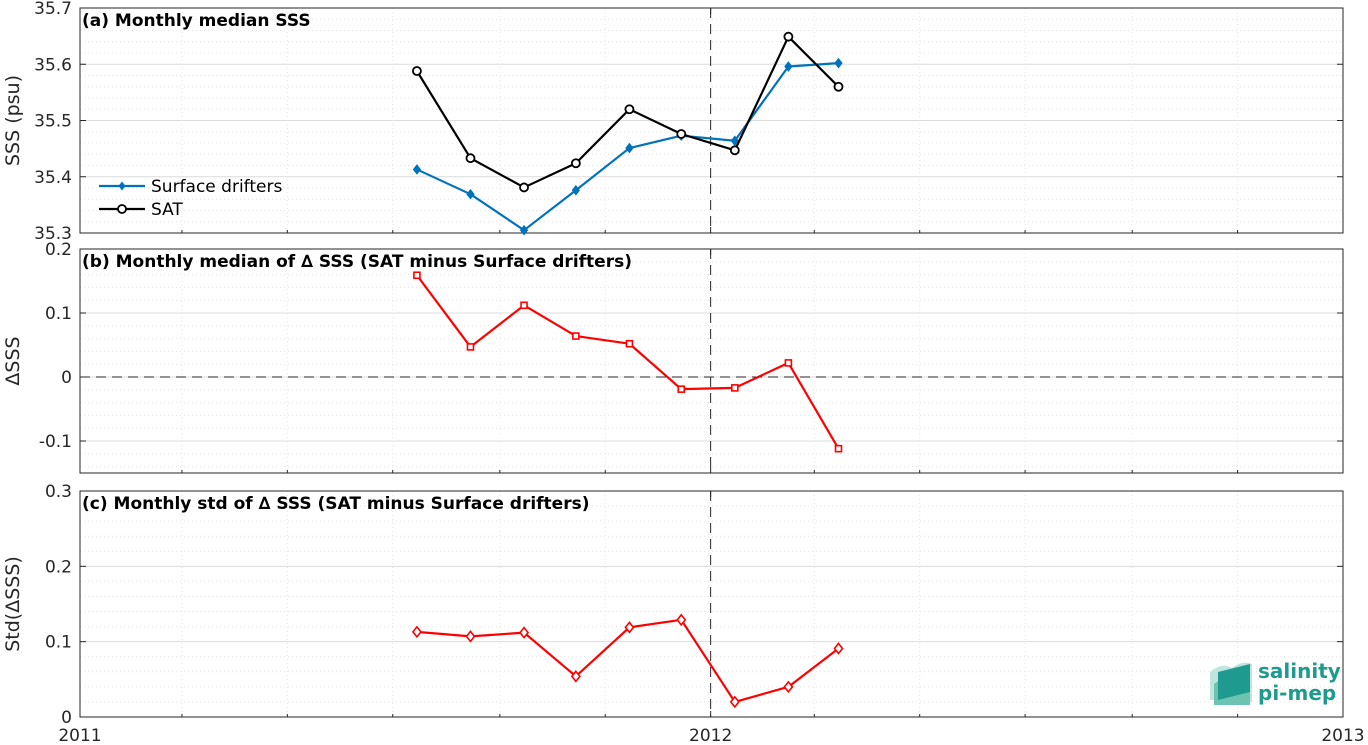 Image resolution: width=1368 pixels, height=745 pixels. What do you see at coordinates (167, 210) in the screenshot?
I see `legend-label: SAT` at bounding box center [167, 210].